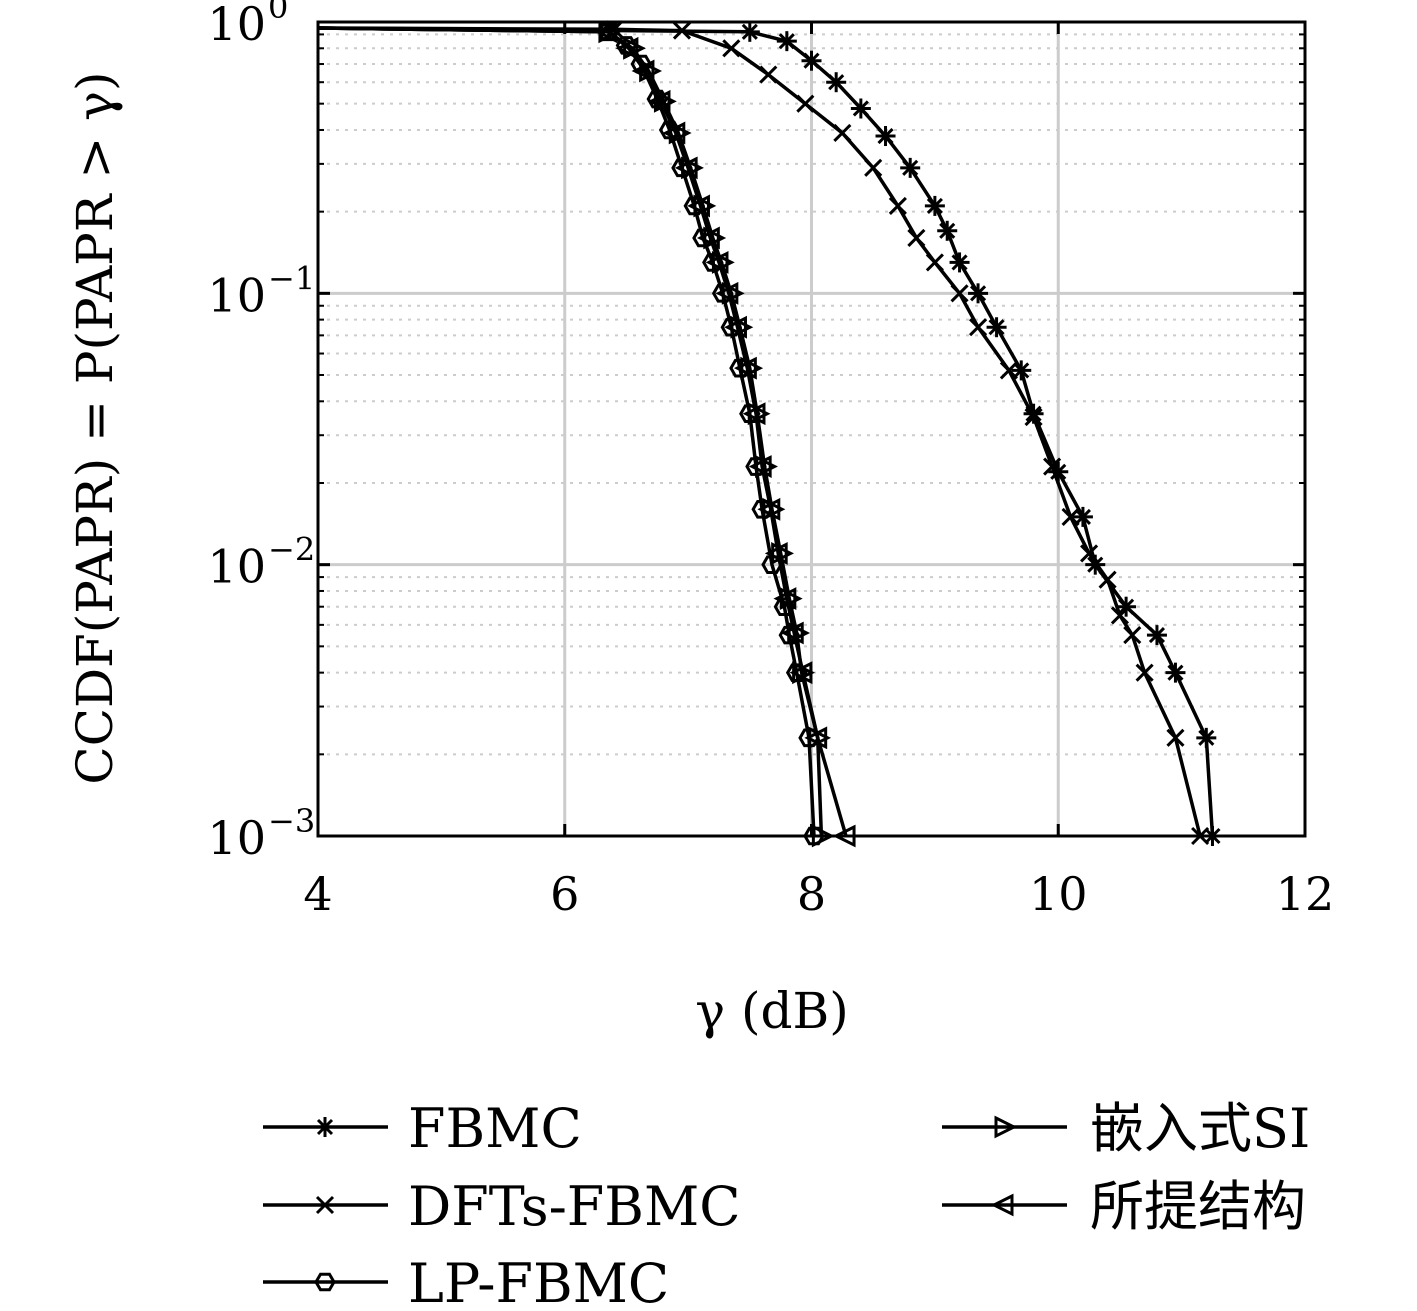 The image size is (1417, 1311). What do you see at coordinates (1200, 1128) in the screenshot?
I see `legend-label: 嵌入式SI` at bounding box center [1200, 1128].